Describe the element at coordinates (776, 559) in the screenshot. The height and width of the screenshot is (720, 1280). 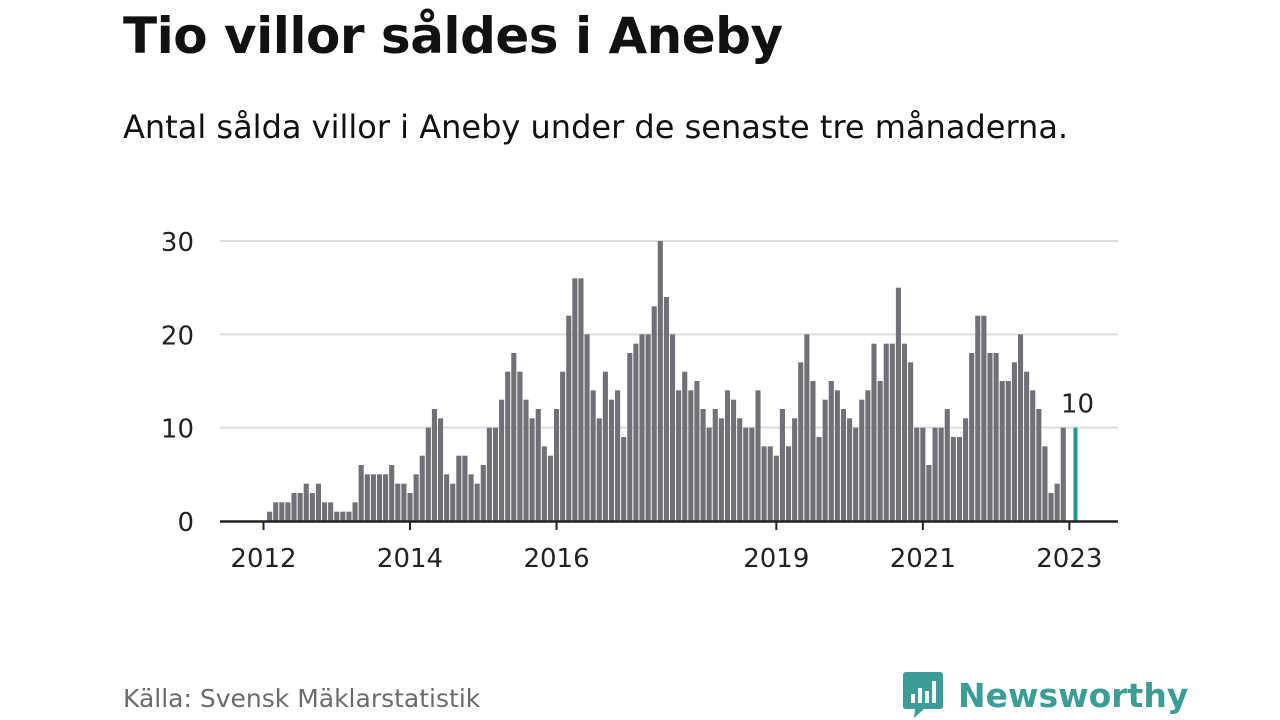
I see `x-tick-label: 2019` at that location.